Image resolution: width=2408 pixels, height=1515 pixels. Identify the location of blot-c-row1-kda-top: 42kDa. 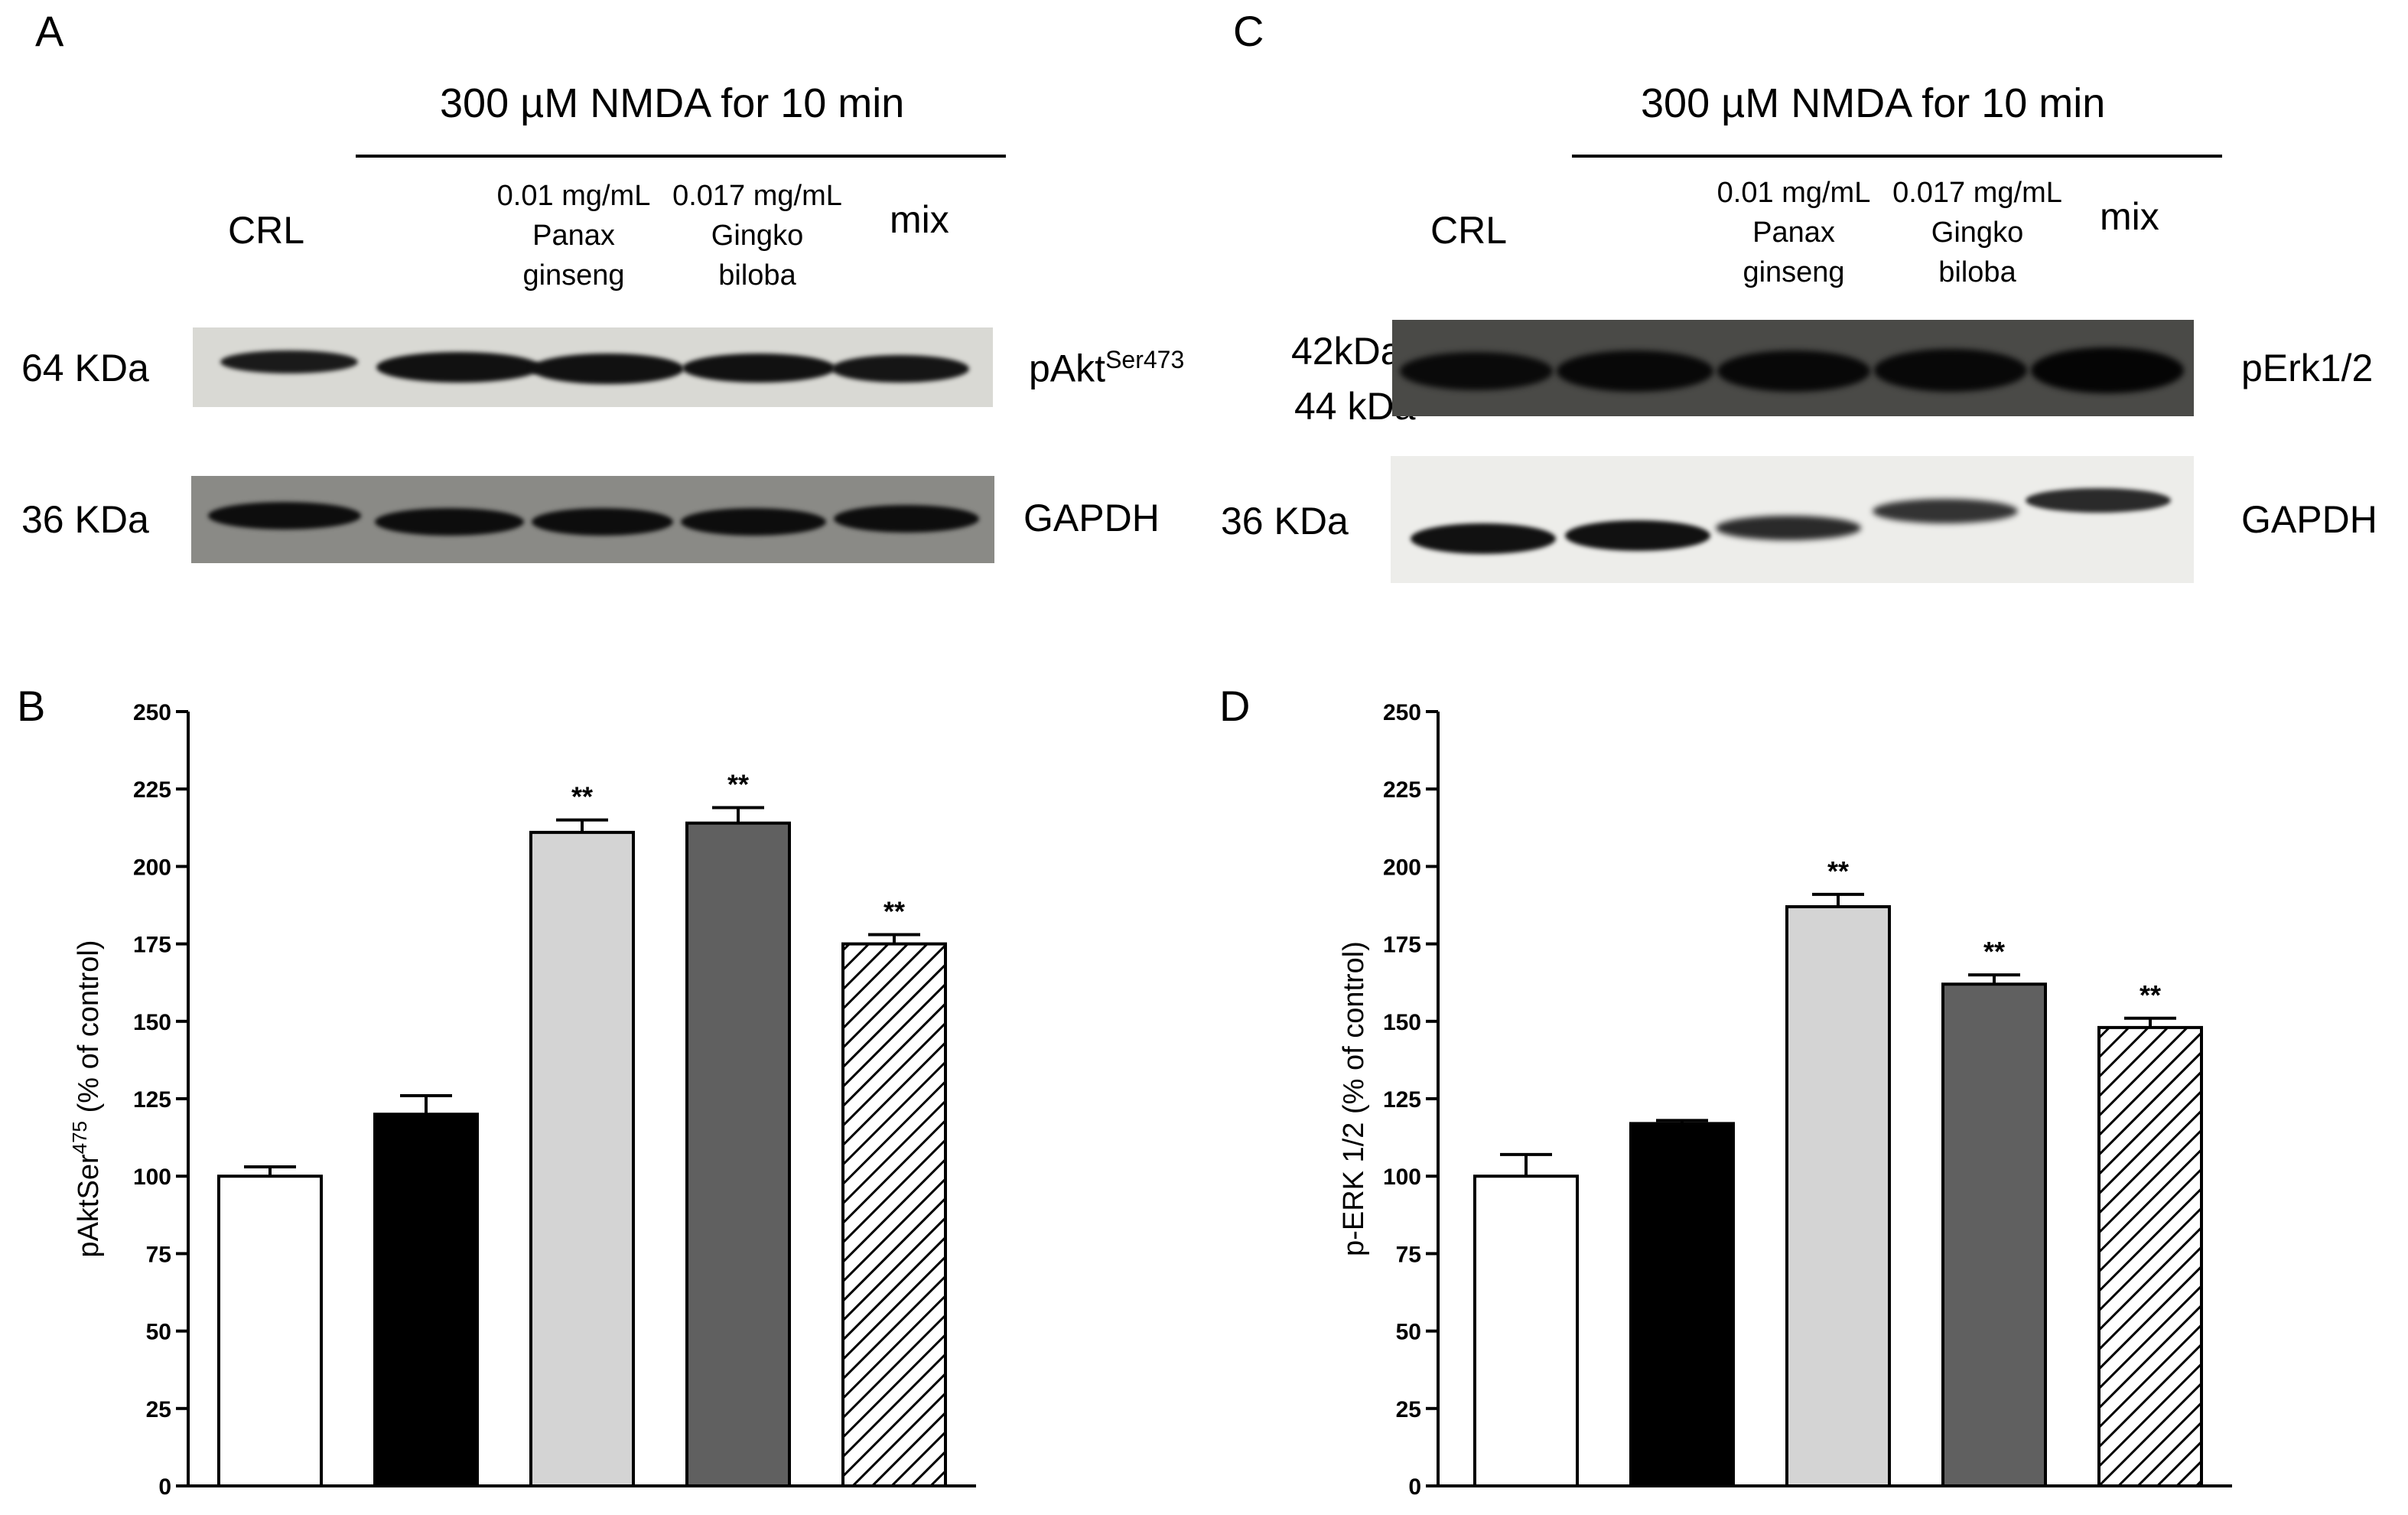
(1346, 351).